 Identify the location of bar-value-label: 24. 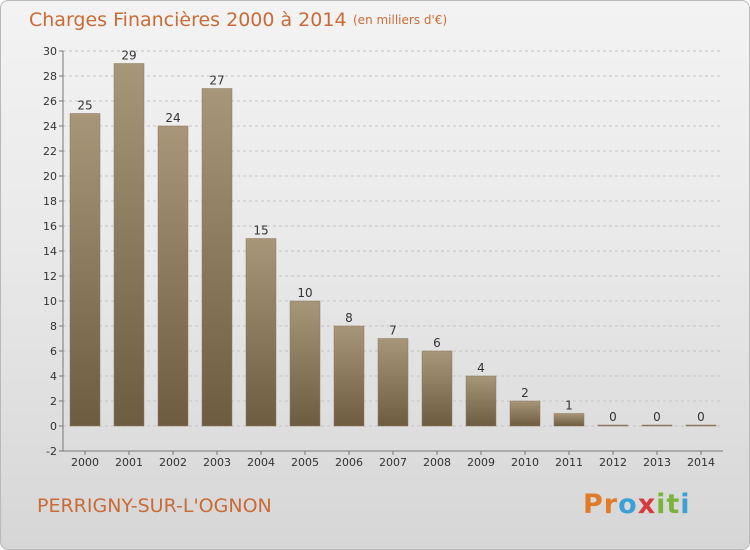
(172, 118).